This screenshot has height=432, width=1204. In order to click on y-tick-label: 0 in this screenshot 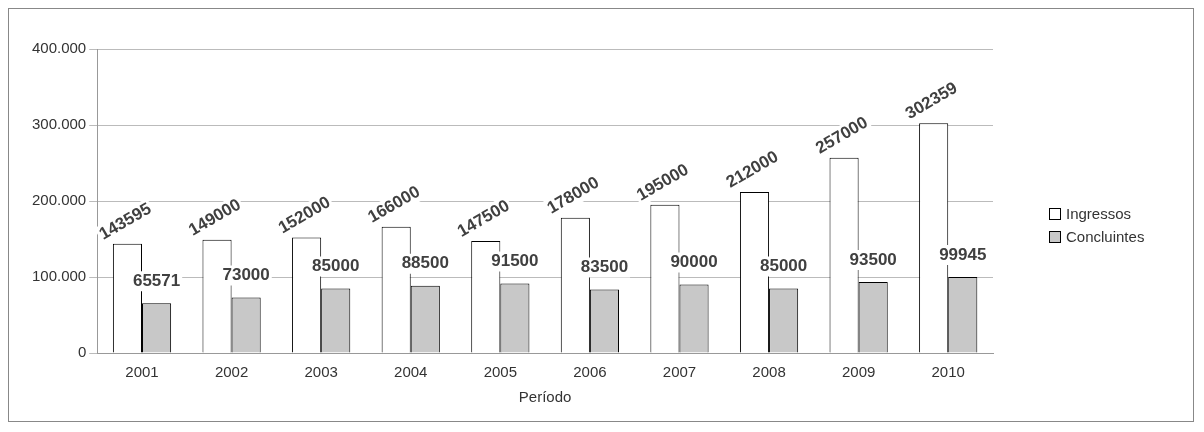, I will do `click(82, 352)`.